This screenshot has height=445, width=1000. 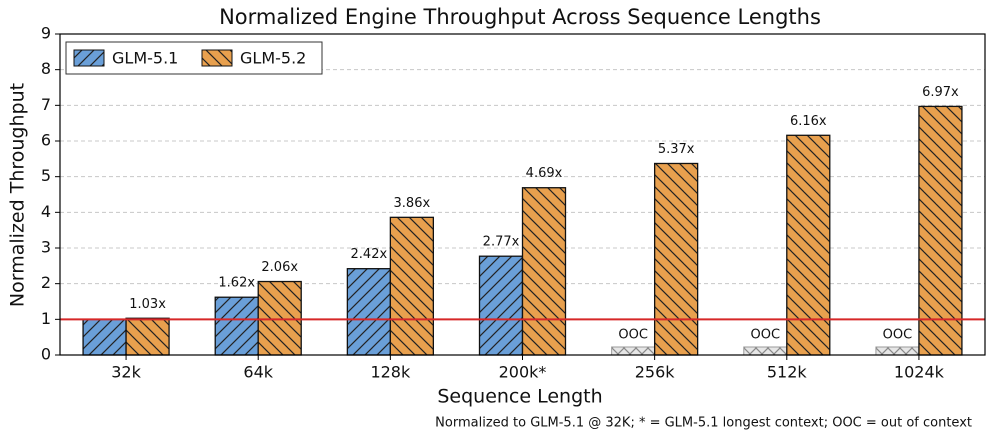 What do you see at coordinates (676, 149) in the screenshot?
I see `value-label: 5.37x` at bounding box center [676, 149].